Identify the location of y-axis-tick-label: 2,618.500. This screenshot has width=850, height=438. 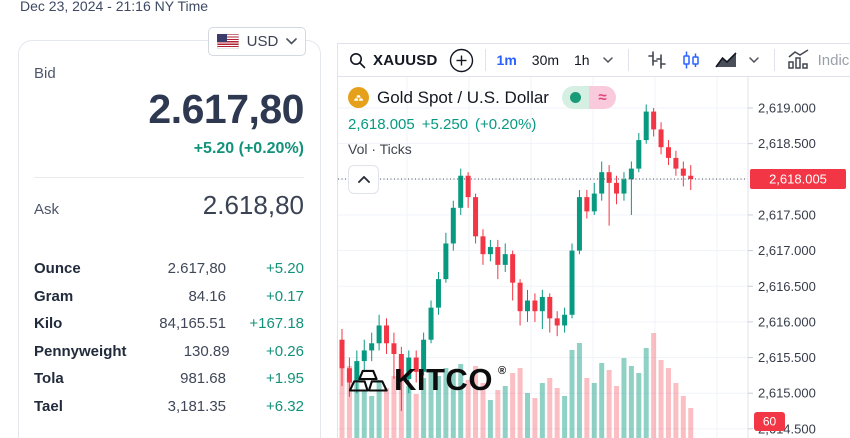
(787, 143).